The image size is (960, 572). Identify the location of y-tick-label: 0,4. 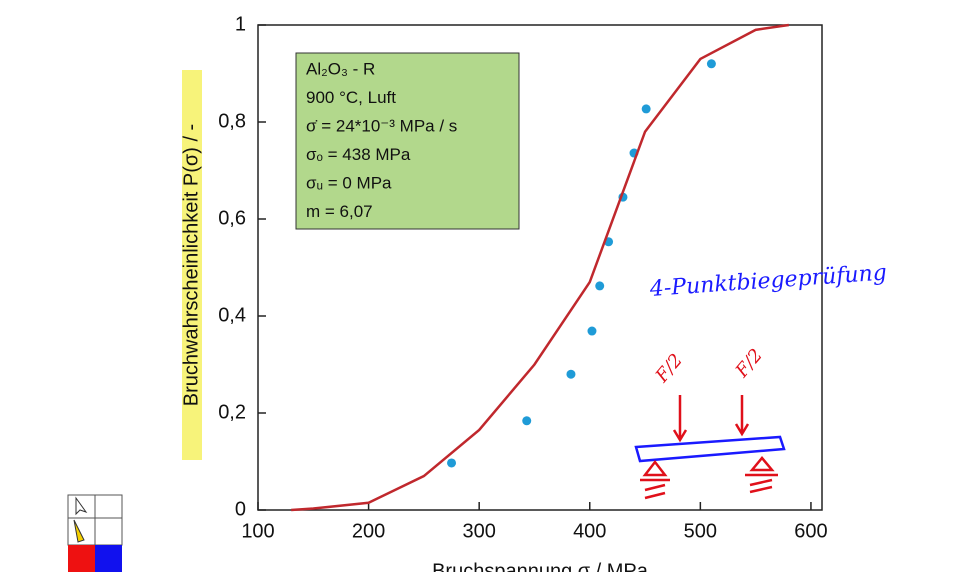
(232, 315).